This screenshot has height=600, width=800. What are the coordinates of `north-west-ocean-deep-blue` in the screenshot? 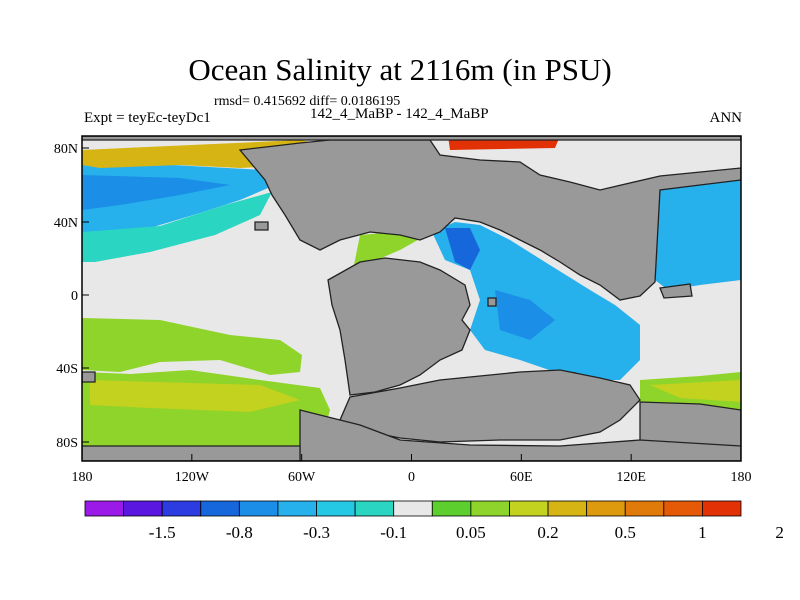 It's located at (156, 192).